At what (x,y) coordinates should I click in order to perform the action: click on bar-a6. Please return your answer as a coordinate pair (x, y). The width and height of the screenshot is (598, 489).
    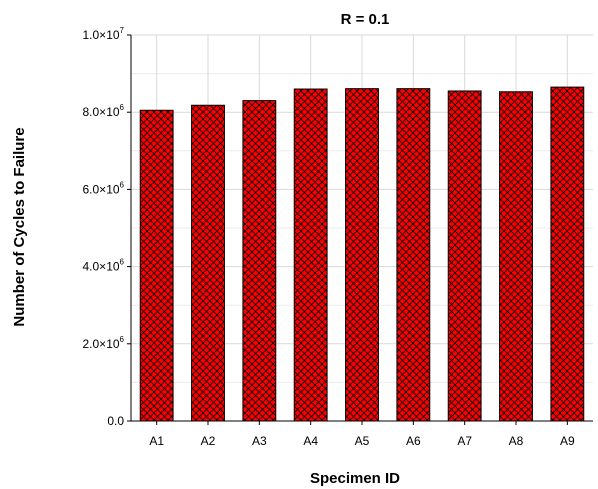
    Looking at the image, I should click on (413, 255).